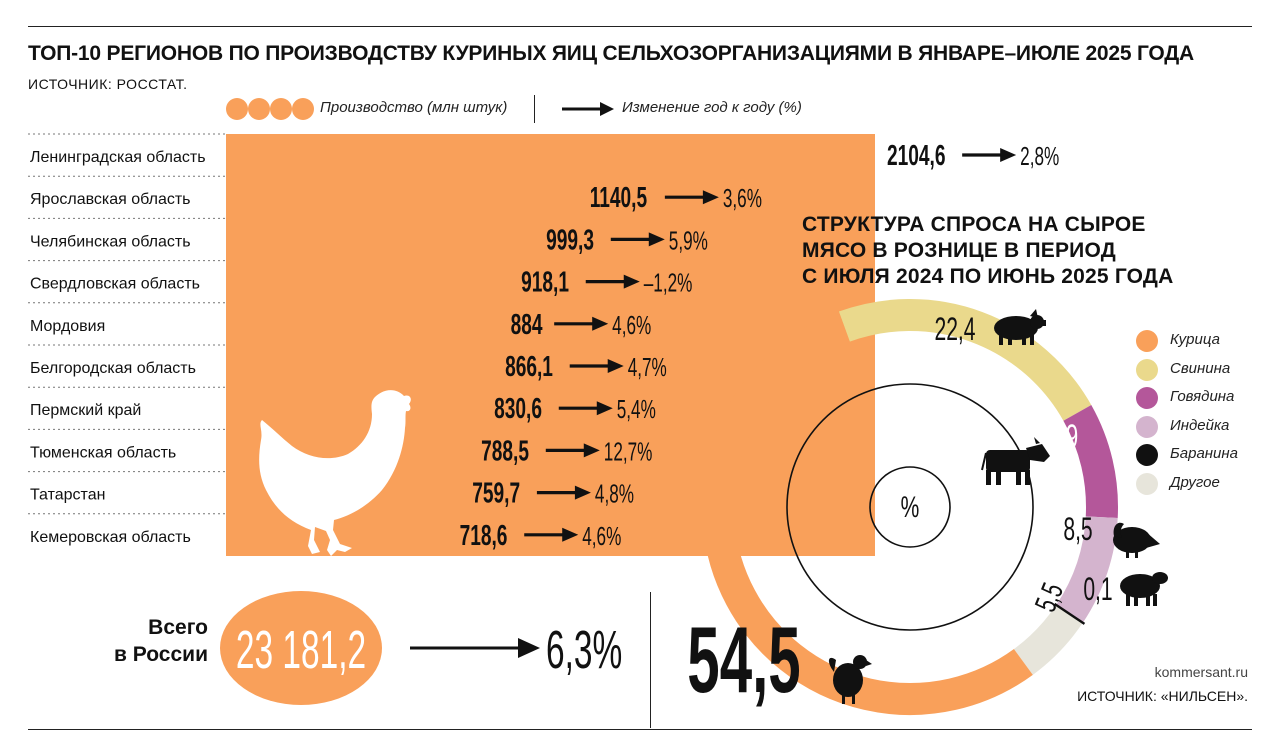  What do you see at coordinates (149, 641) in the screenshot?
I see `total-label: Всего в России` at bounding box center [149, 641].